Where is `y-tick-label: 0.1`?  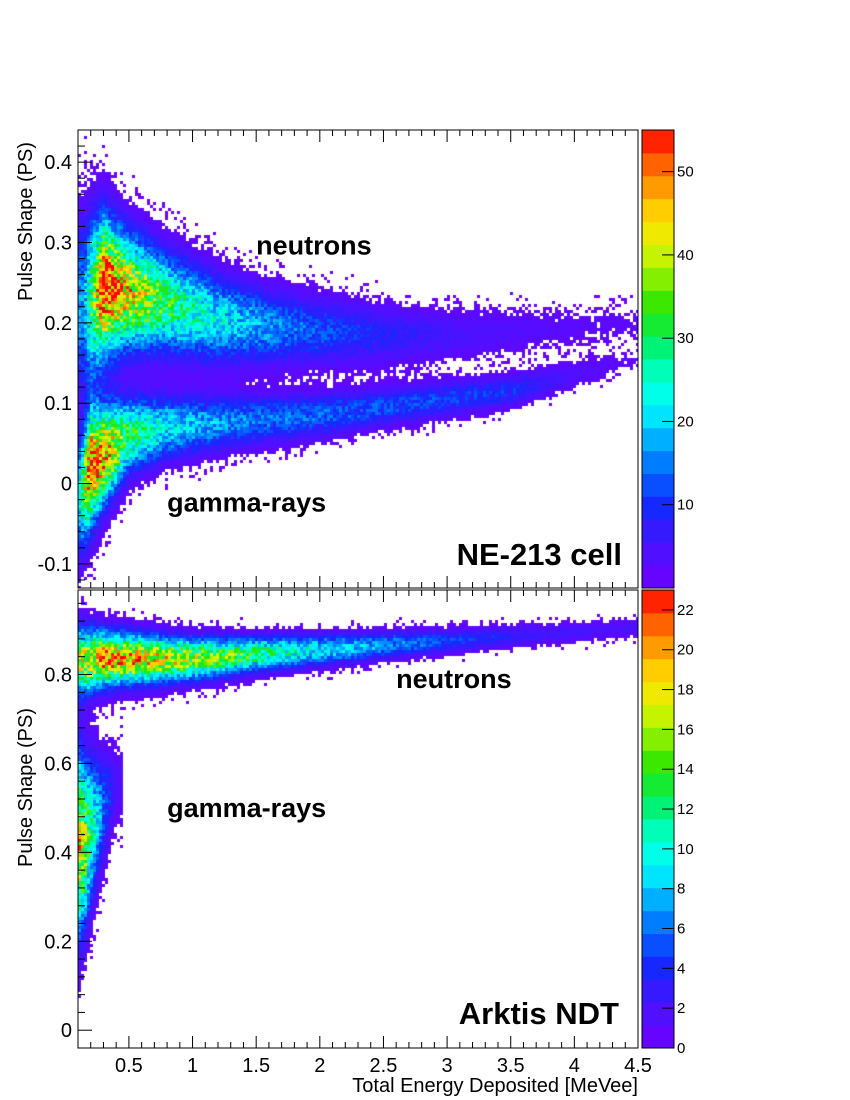 y-tick-label: 0.1 is located at coordinates (58, 404).